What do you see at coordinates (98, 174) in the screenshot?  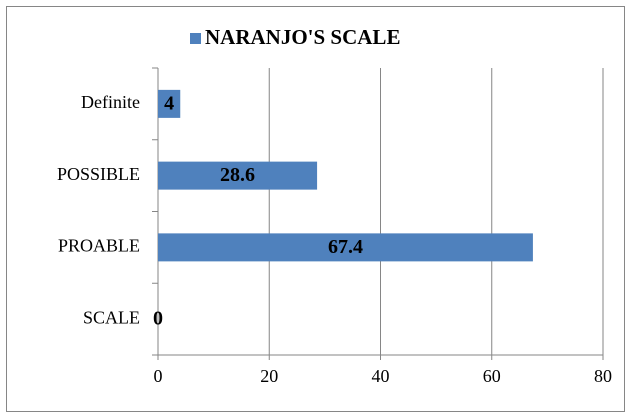 I see `y-tick-label: POSSIBLE` at bounding box center [98, 174].